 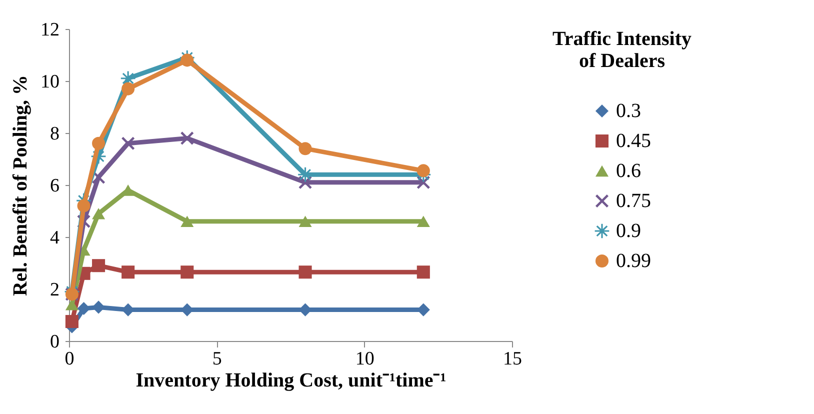 What do you see at coordinates (50, 82) in the screenshot?
I see `y-tick-label: 10` at bounding box center [50, 82].